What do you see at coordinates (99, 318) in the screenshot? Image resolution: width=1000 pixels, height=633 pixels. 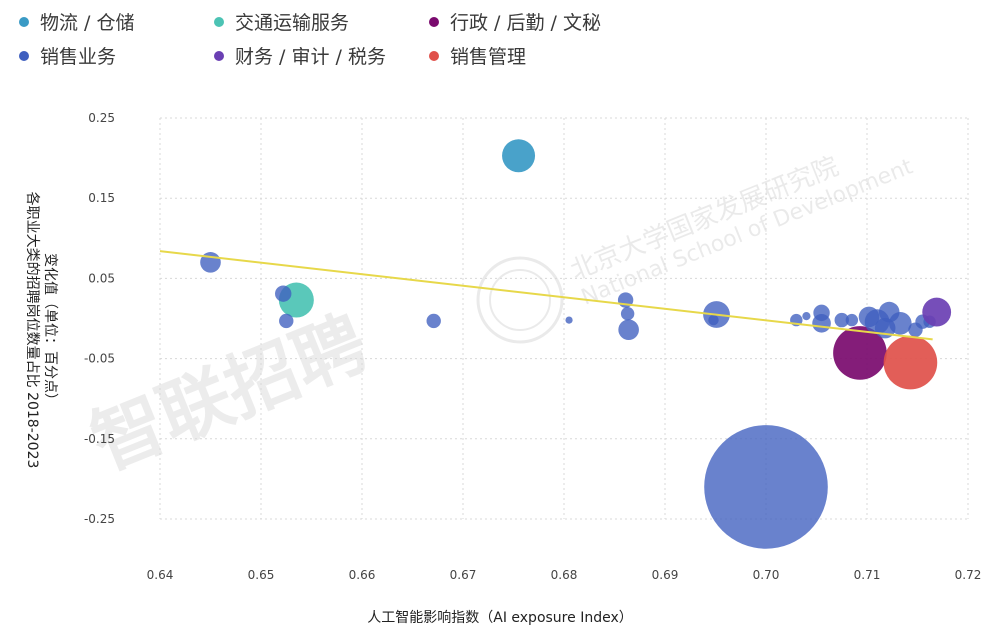 I see `y-axis-ticks: 0.25 0.15 0.05 -0.05 -0.15 -0.25` at bounding box center [99, 318].